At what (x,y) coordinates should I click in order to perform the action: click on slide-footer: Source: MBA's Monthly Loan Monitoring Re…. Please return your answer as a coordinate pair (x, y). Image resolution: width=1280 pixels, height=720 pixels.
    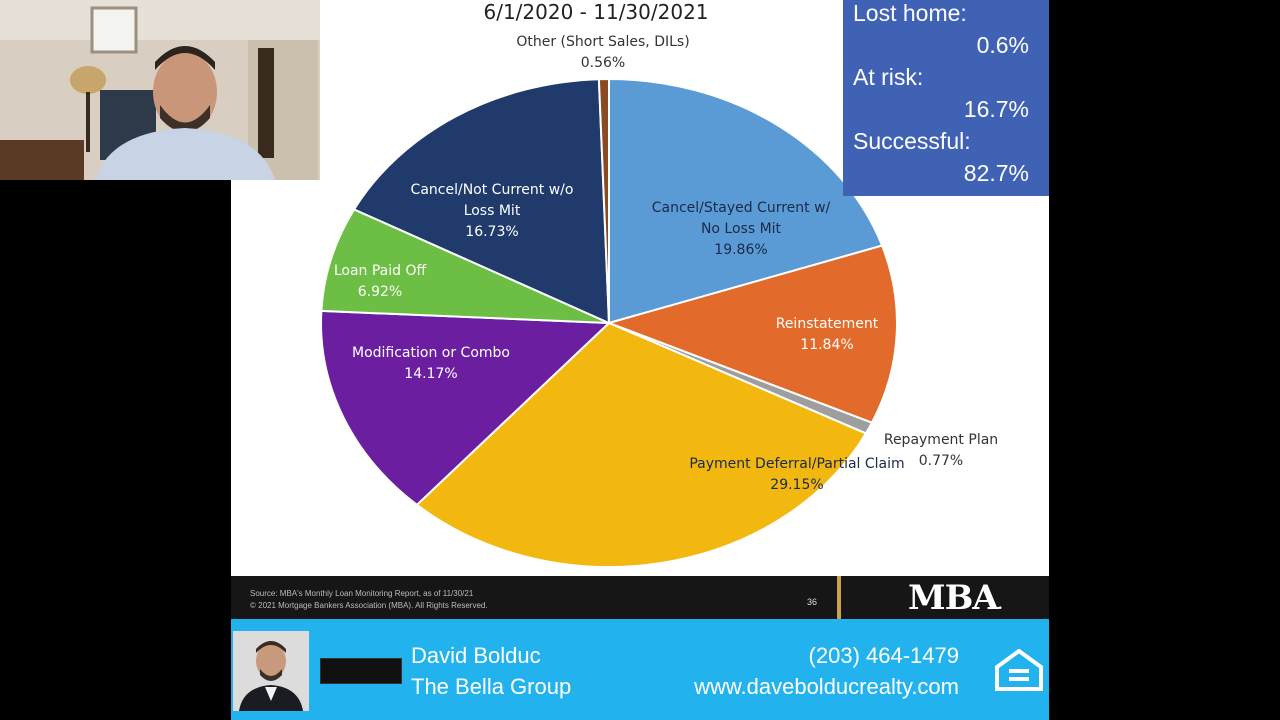
    Looking at the image, I should click on (640, 597).